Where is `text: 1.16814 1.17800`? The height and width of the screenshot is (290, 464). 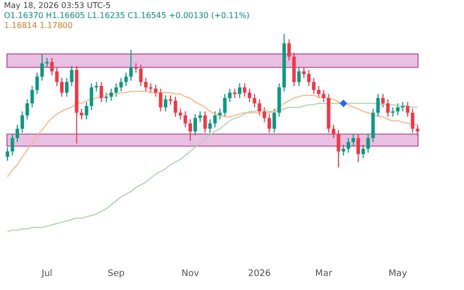
text: 1.16814 1.17800 is located at coordinates (38, 25).